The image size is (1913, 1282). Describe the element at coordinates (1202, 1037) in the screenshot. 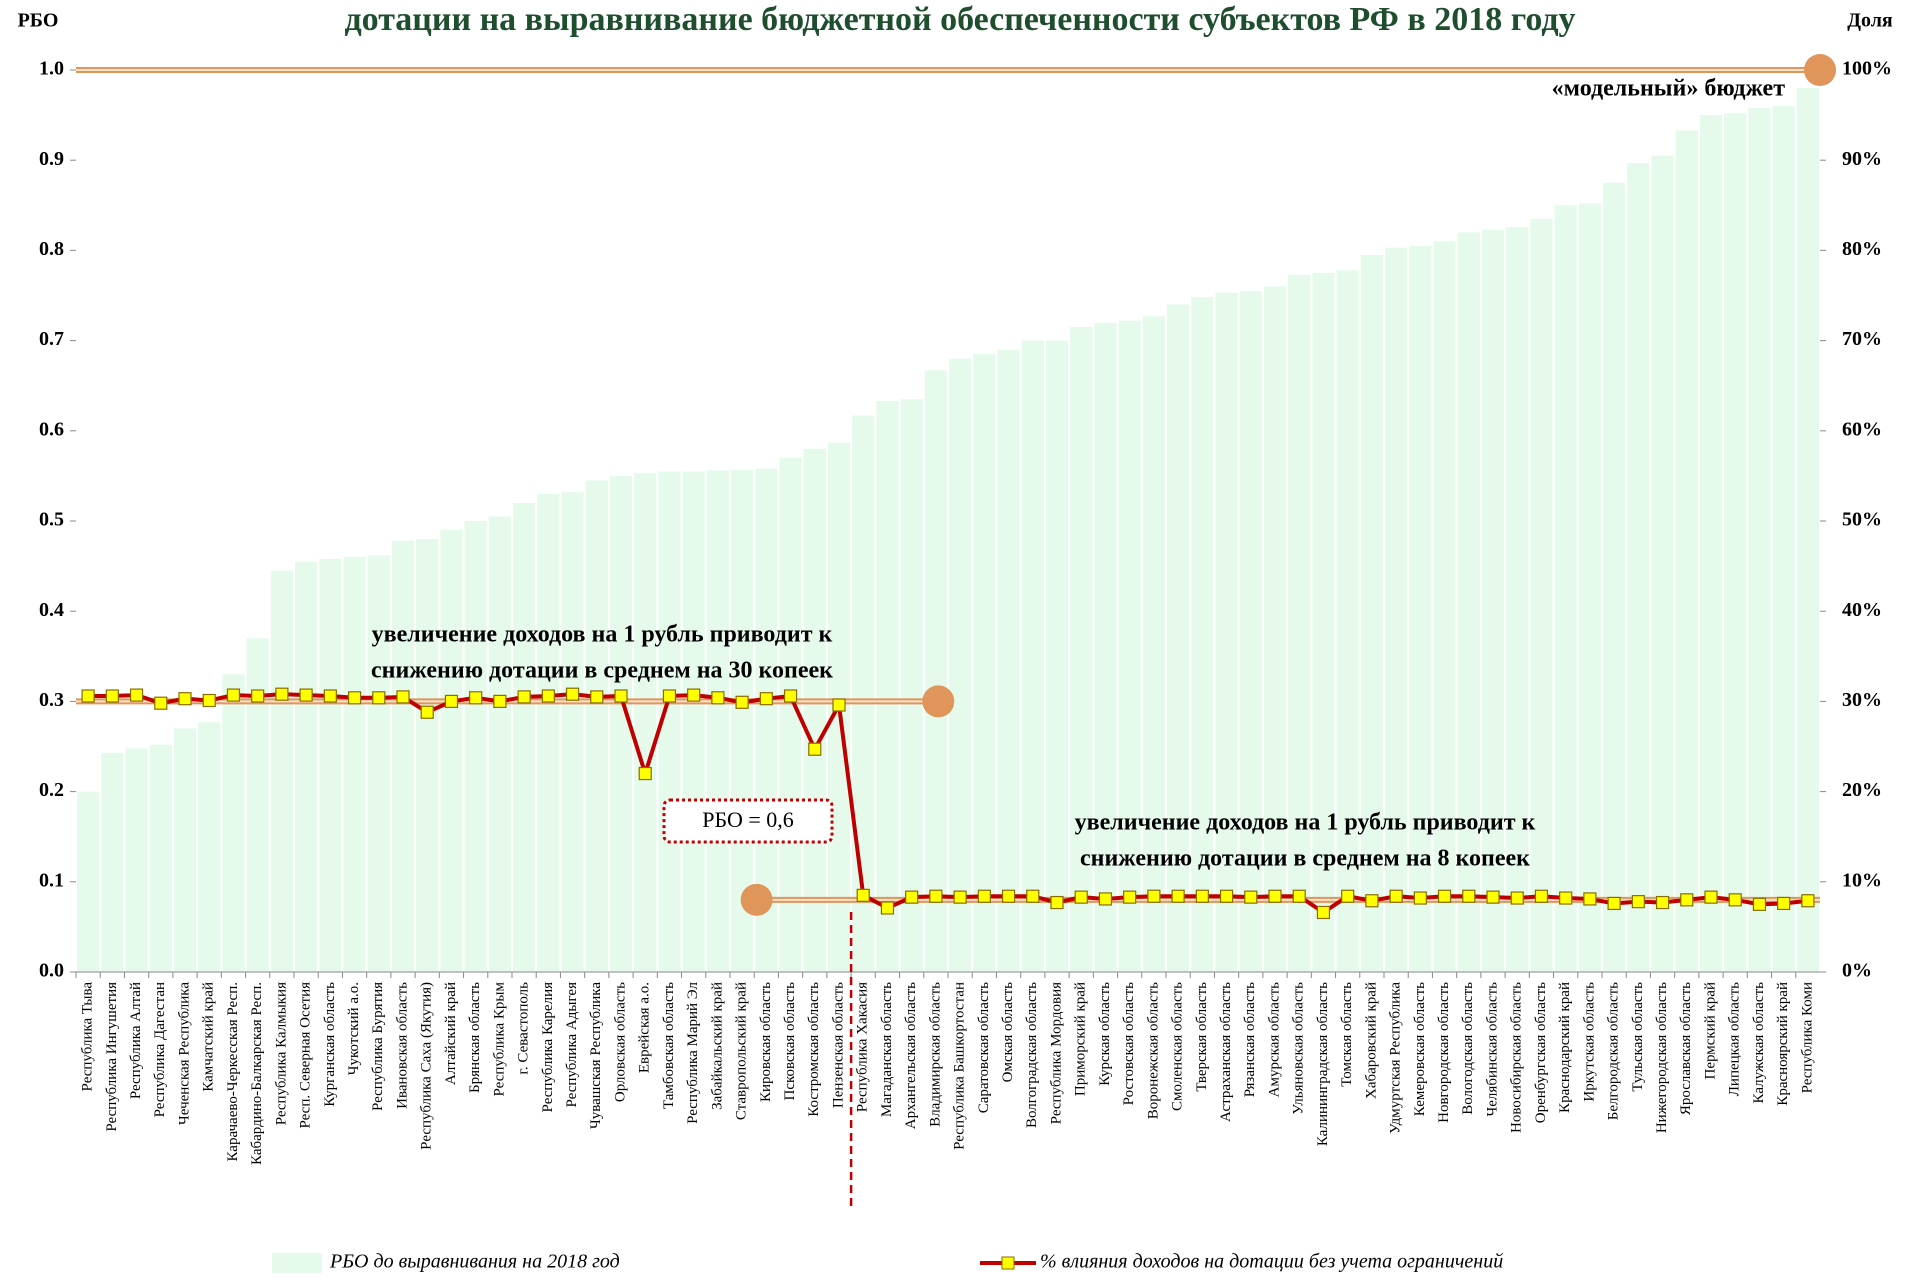

I see `x-tick-label: Тверская область` at that location.